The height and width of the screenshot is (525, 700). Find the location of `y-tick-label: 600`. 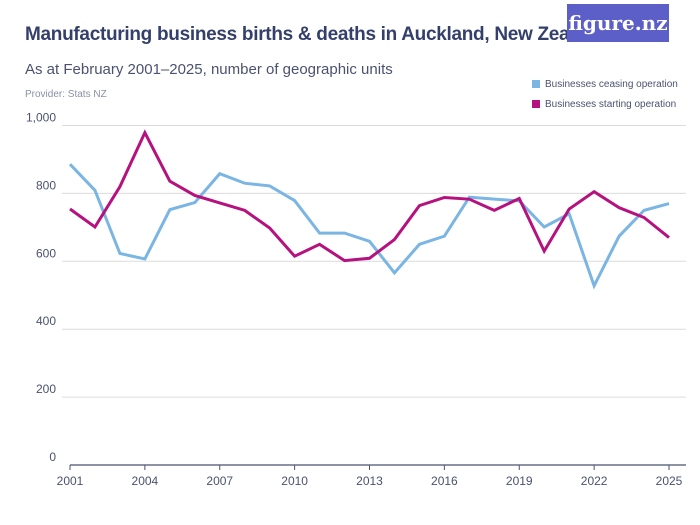

y-tick-label: 600 is located at coordinates (46, 253).